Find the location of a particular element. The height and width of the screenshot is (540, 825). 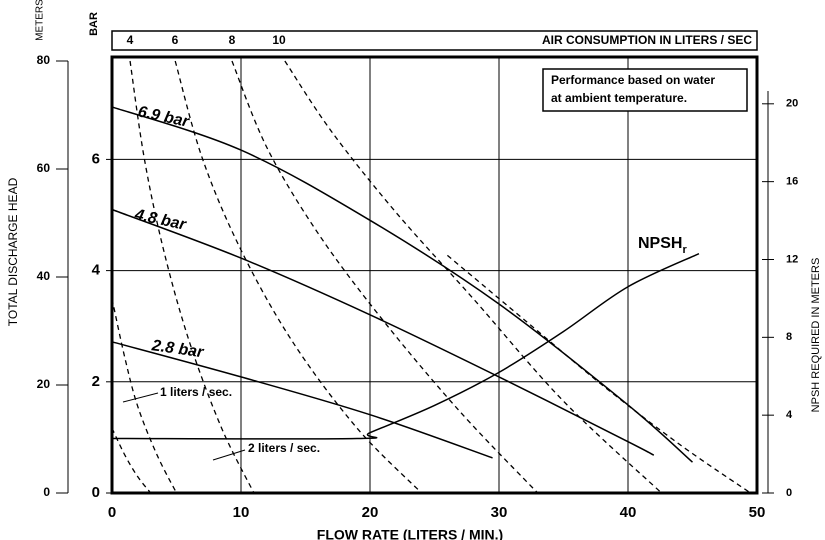

y2-tick-label: 4 is located at coordinates (789, 415).